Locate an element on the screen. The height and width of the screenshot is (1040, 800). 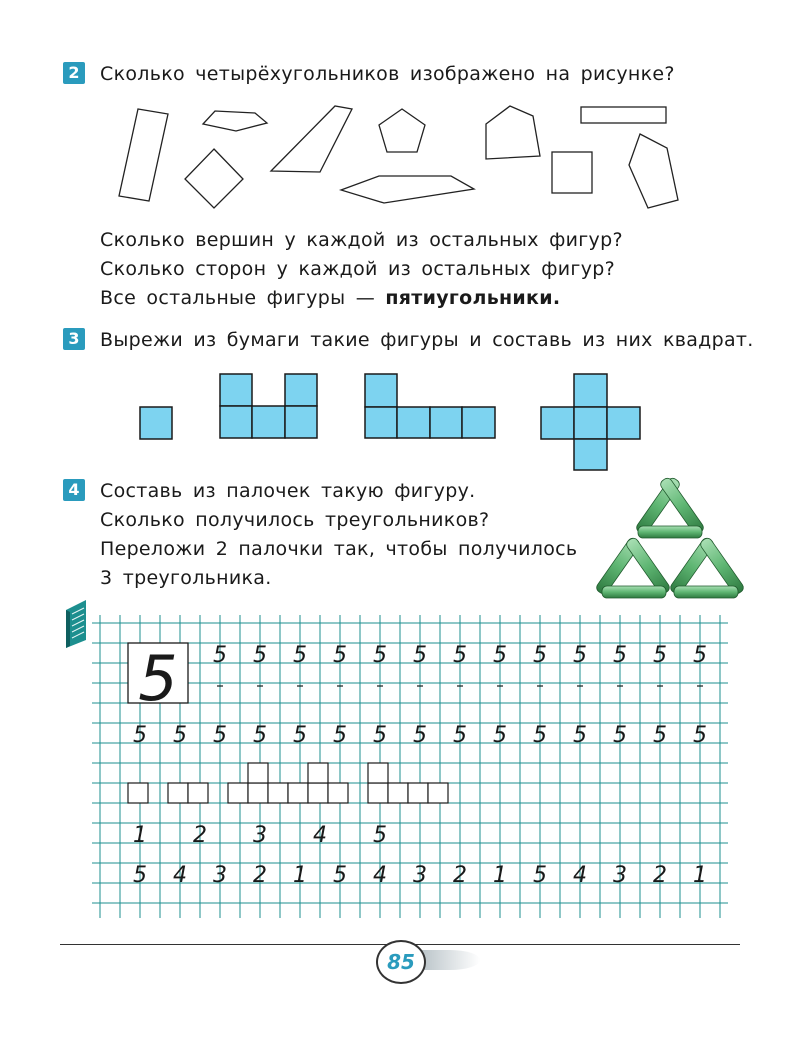
shape-regular-pentagon is located at coordinates (402, 130).